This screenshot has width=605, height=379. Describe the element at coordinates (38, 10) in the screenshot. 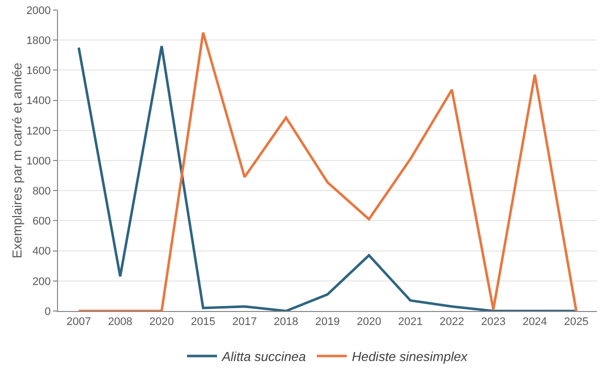

I see `y-tick-label: 2000` at that location.